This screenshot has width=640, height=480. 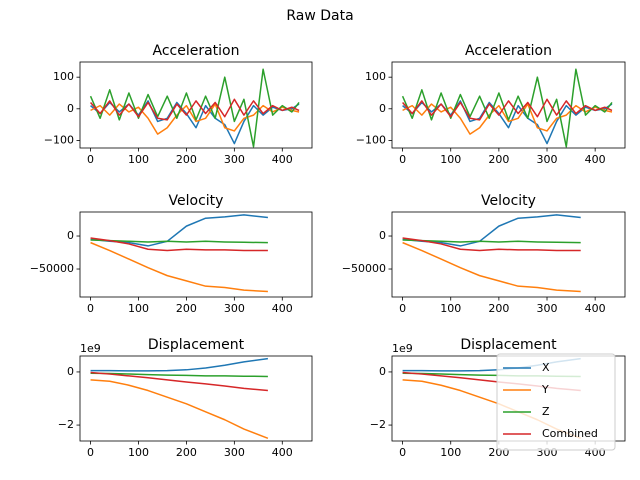 What do you see at coordinates (546, 411) in the screenshot?
I see `legend-label: Z` at bounding box center [546, 411].